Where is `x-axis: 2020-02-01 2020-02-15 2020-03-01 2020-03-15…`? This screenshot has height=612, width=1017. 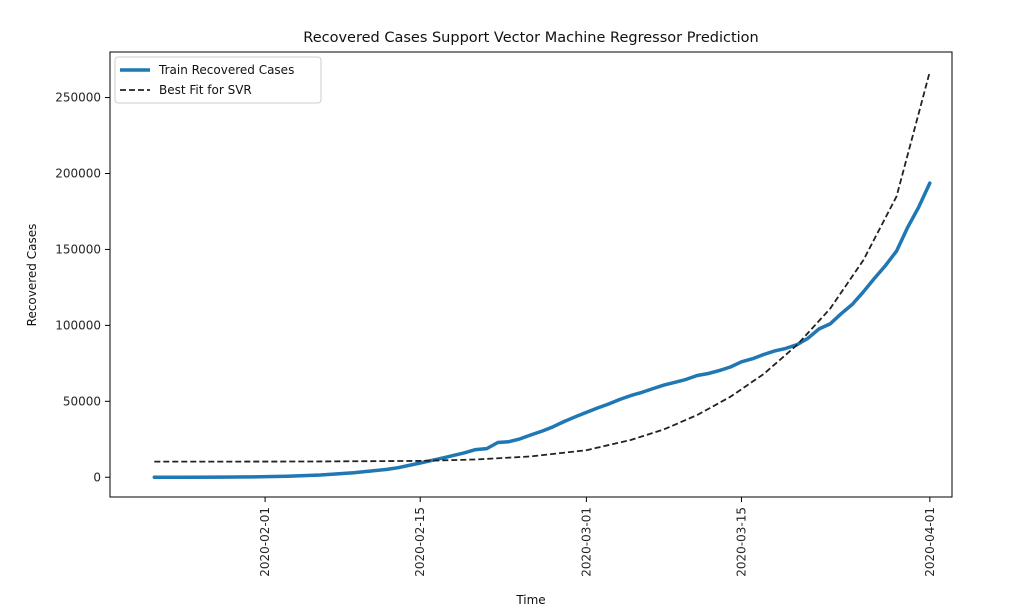
x-axis: 2020-02-01 2020-02-15 2020-03-01 2020-03-15… is located at coordinates (597, 537).